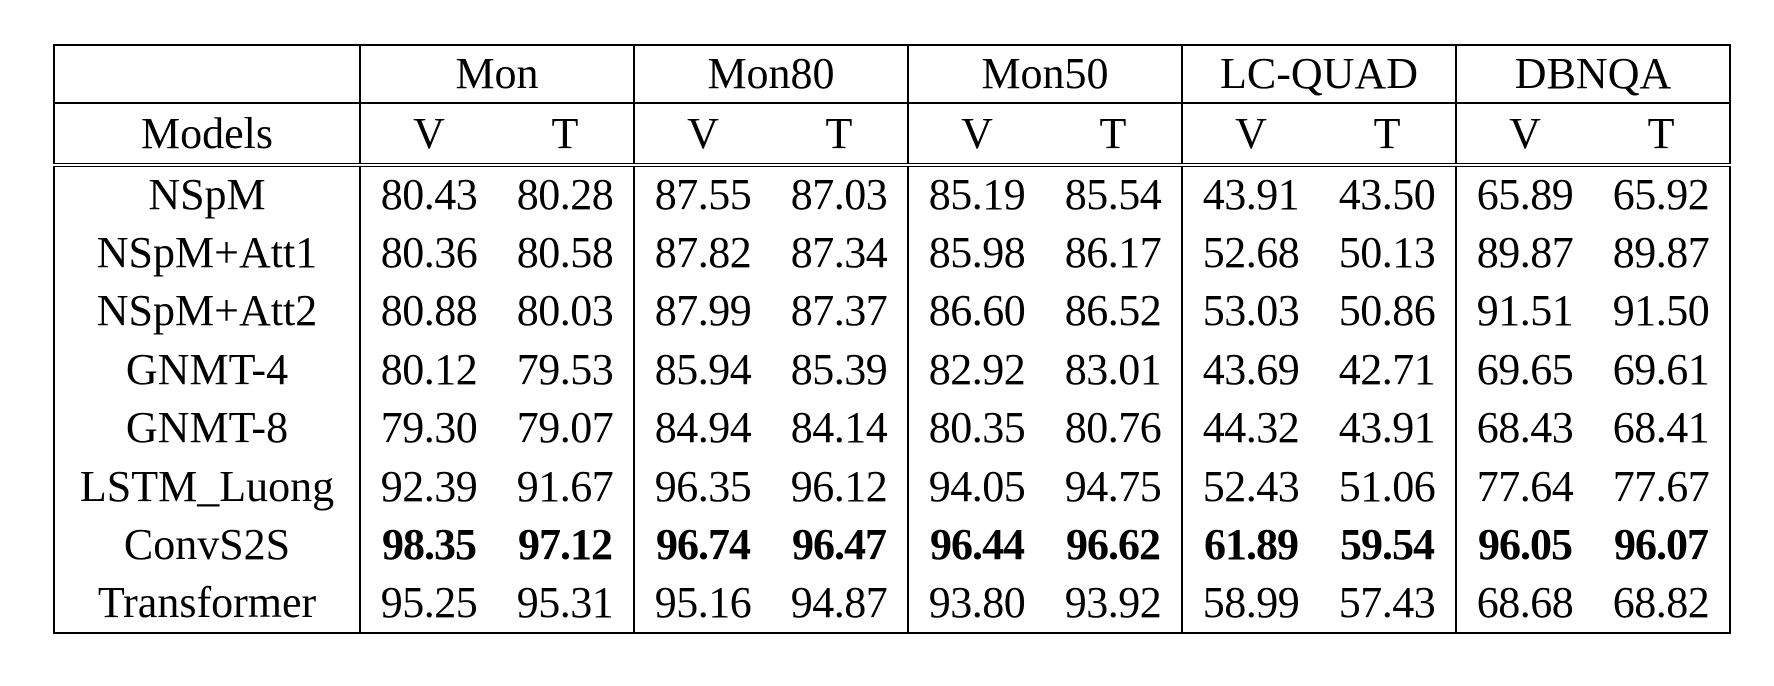 The height and width of the screenshot is (686, 1774). Describe the element at coordinates (207, 369) in the screenshot. I see `model-name: GNMT-4` at that location.